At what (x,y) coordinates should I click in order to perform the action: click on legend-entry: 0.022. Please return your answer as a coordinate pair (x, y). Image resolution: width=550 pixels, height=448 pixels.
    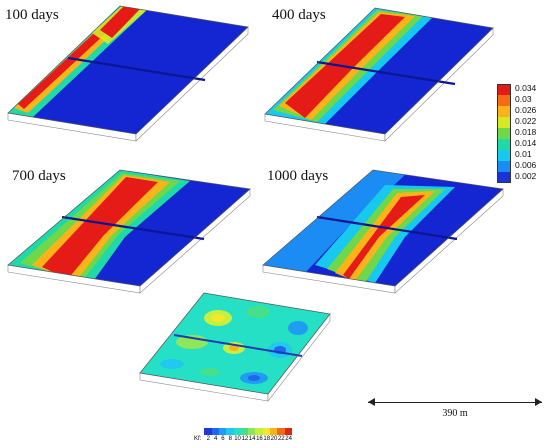
    Looking at the image, I should click on (522, 122).